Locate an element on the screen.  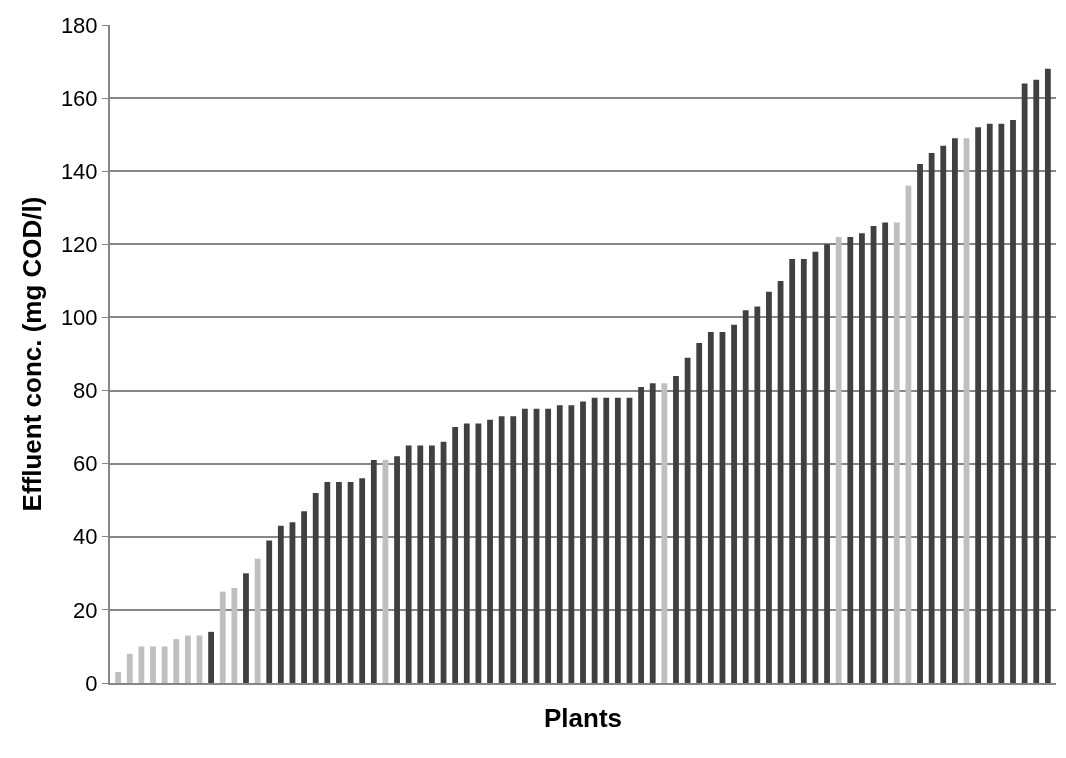
y-tick-label: 60 is located at coordinates (85, 464).